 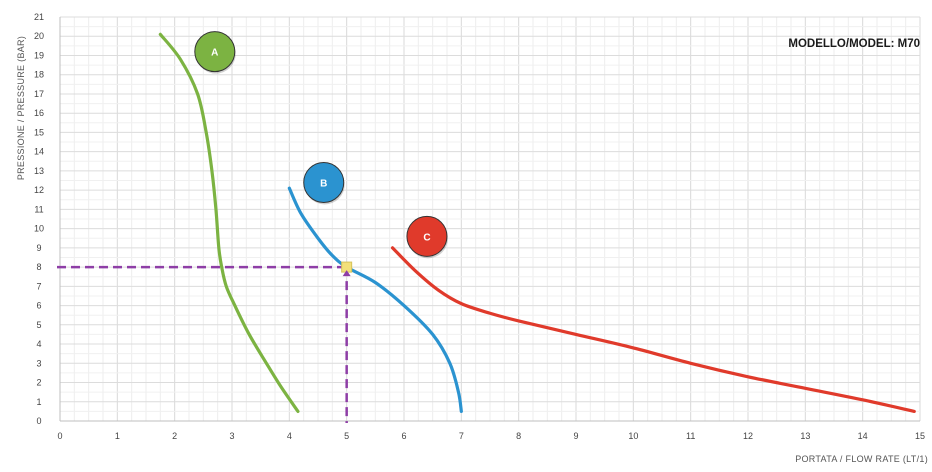 What do you see at coordinates (375, 299) in the screenshot?
I see `series-line-b` at bounding box center [375, 299].